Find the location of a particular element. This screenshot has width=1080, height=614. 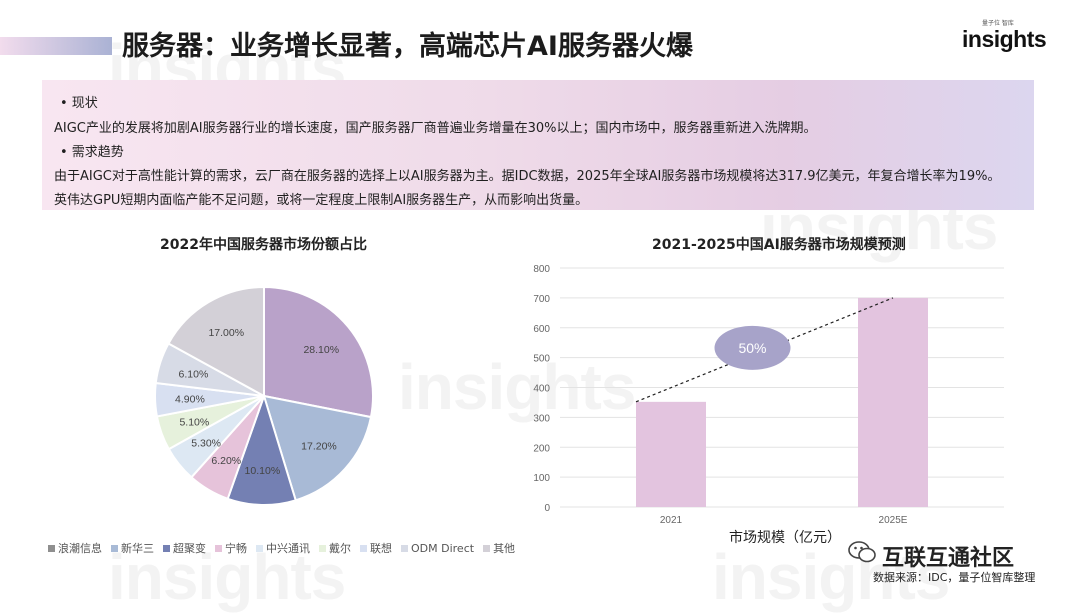

legend-label: 其他 is located at coordinates (504, 548).